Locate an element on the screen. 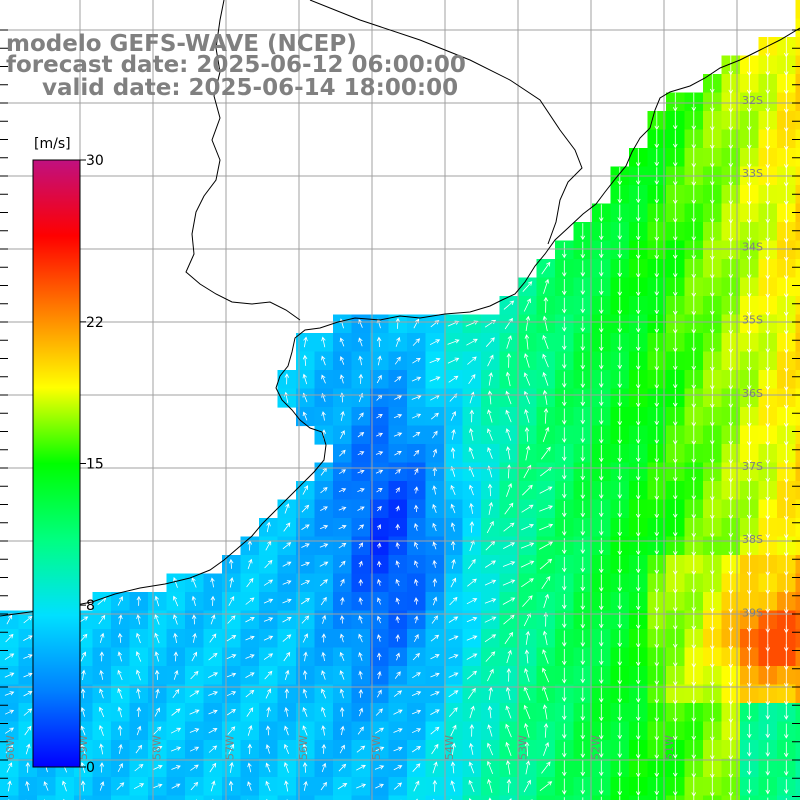  border-path is located at coordinates (446, 122).